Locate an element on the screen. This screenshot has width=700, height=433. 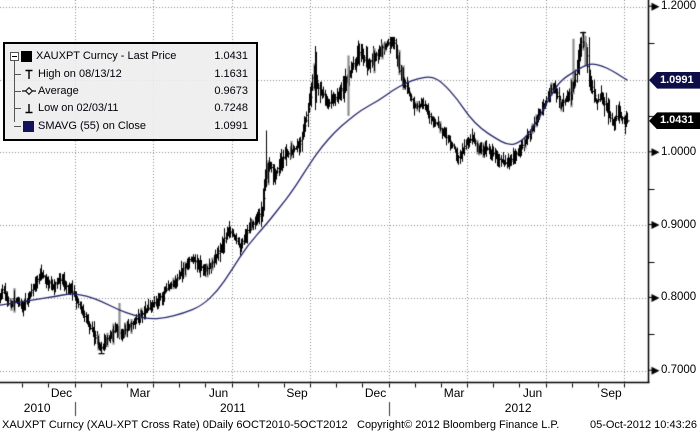
legend-row-value: 0.9673 is located at coordinates (231, 90).